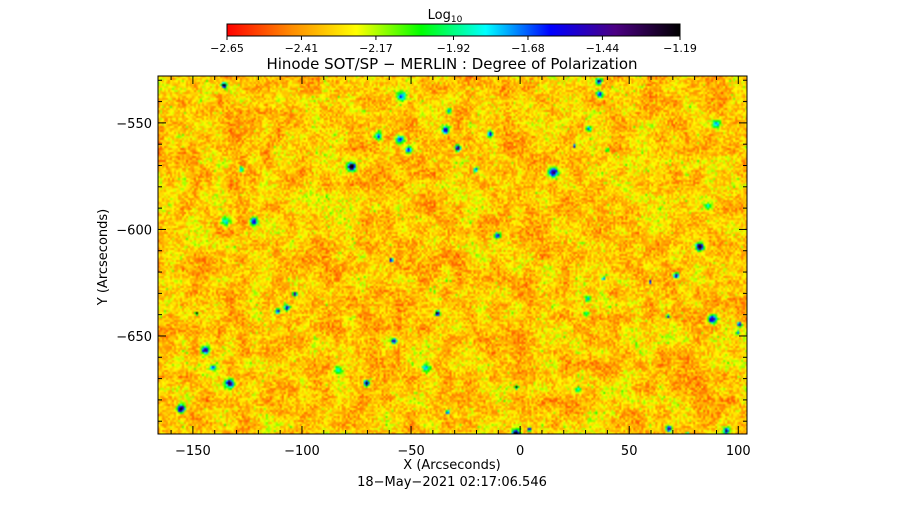  I want to click on colorbar-ticks: −2.65 −2.41 −2.17 −1.92 −1.68 −1.44 −1.19, so click(453, 45).